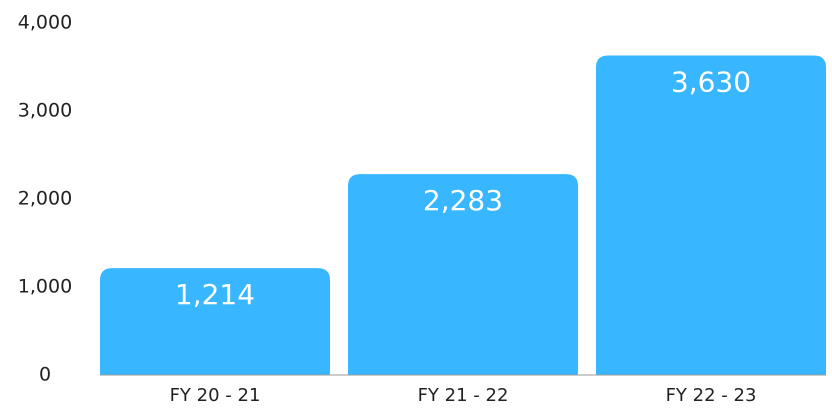 The image size is (832, 410). Describe the element at coordinates (45, 199) in the screenshot. I see `y-tick-label: 2,000` at that location.